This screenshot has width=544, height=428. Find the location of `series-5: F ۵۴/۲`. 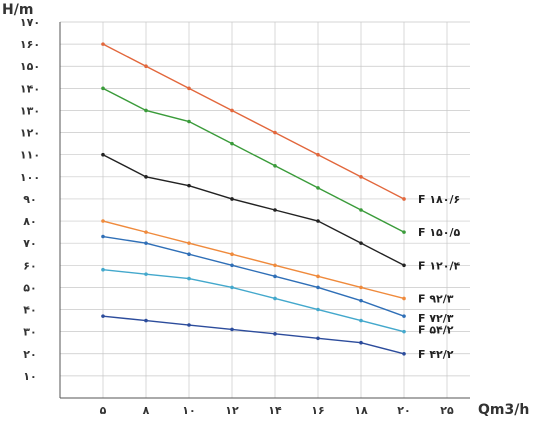

series-5: F ۵۴/۲ is located at coordinates (277, 302).